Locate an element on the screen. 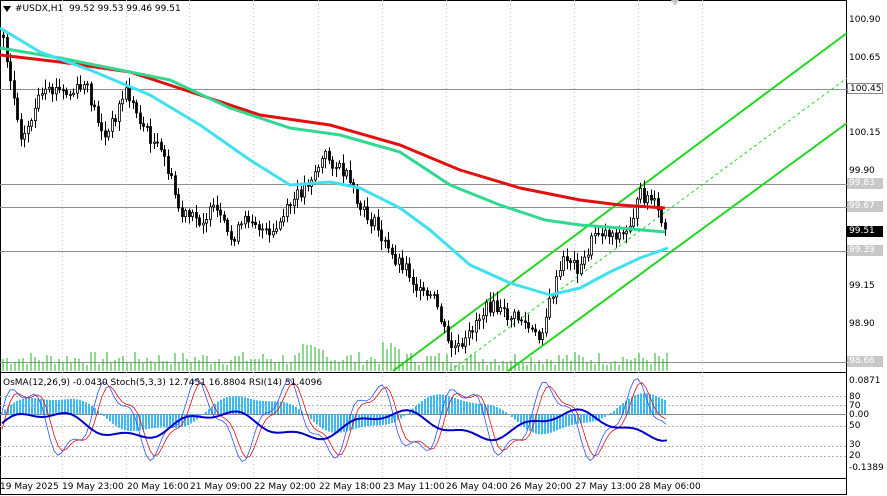 This screenshot has width=887, height=496. level-tag-99-67: 99.67 is located at coordinates (865, 206).